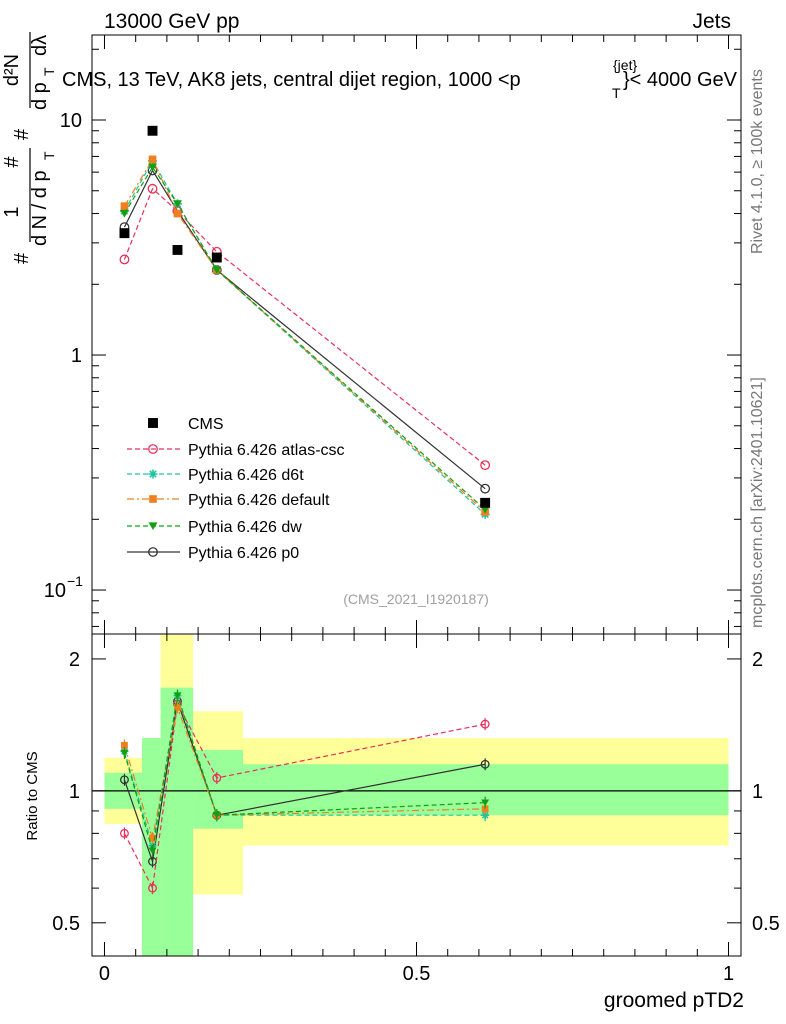 The height and width of the screenshot is (1024, 786). Describe the element at coordinates (22, 134) in the screenshot. I see `ylabel-hash-b: #` at that location.